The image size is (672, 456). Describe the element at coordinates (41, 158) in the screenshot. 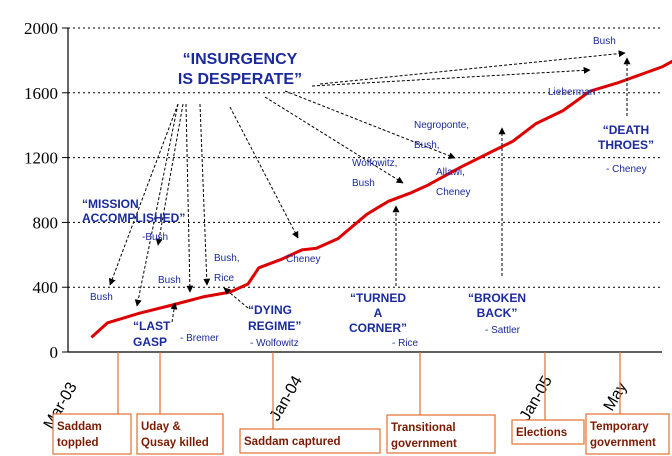

I see `y-tick-label-1200: 1200` at that location.